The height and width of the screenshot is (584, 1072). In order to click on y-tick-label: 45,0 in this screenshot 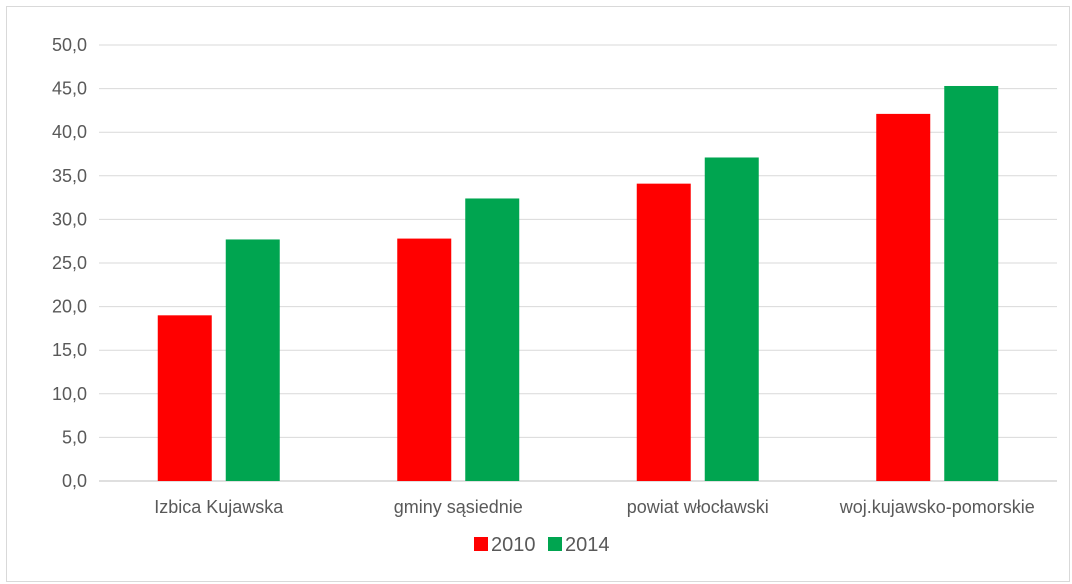, I will do `click(69, 89)`.